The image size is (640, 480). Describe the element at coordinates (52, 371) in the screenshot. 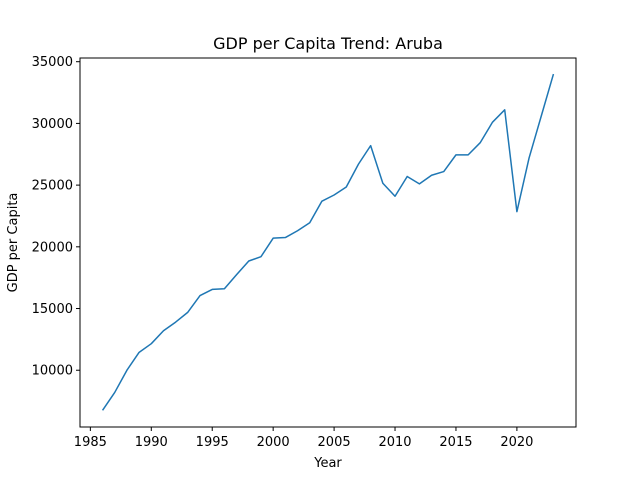

I see `y-tick-label: 10000` at that location.